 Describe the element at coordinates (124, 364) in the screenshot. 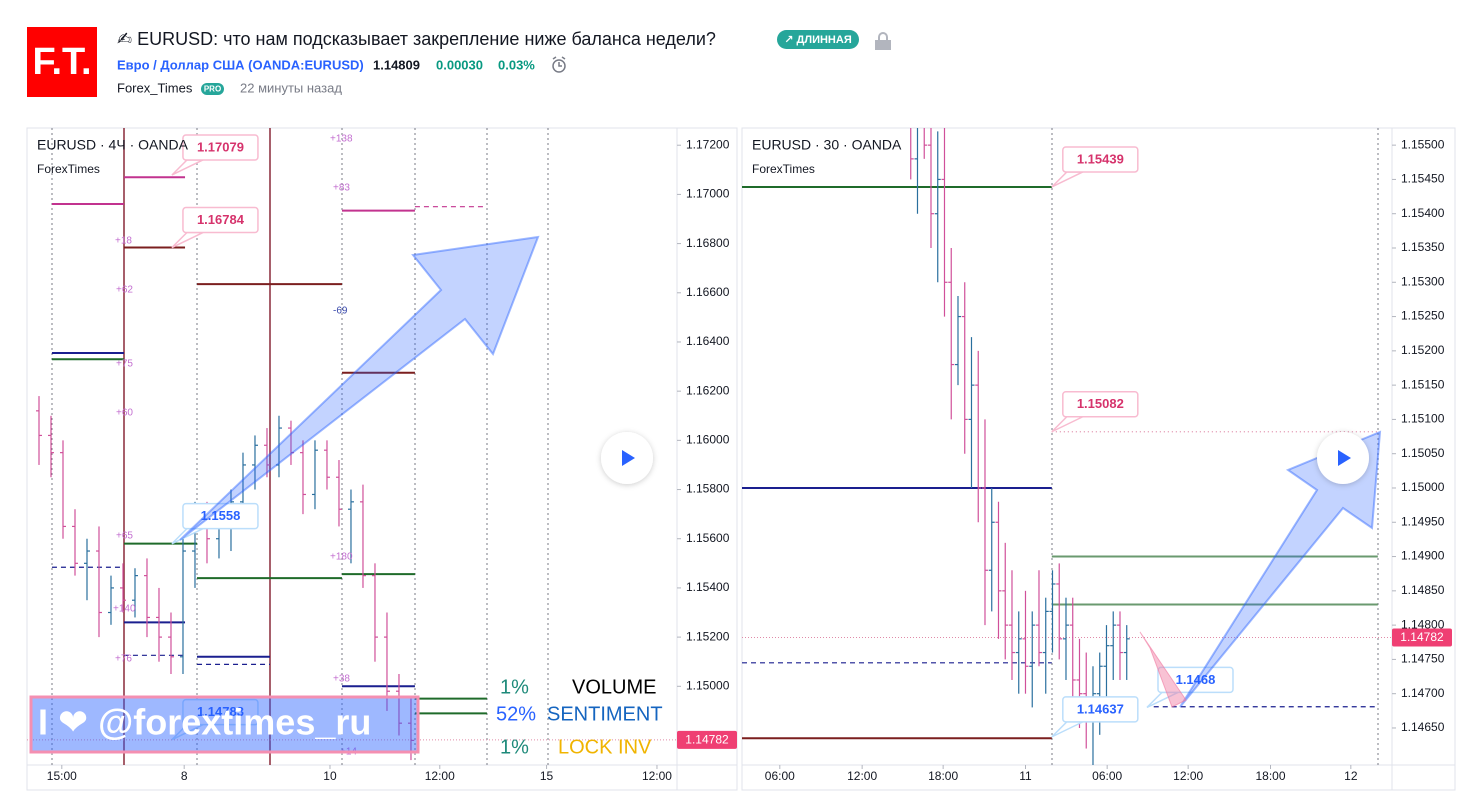

I see `level-note: +75` at that location.